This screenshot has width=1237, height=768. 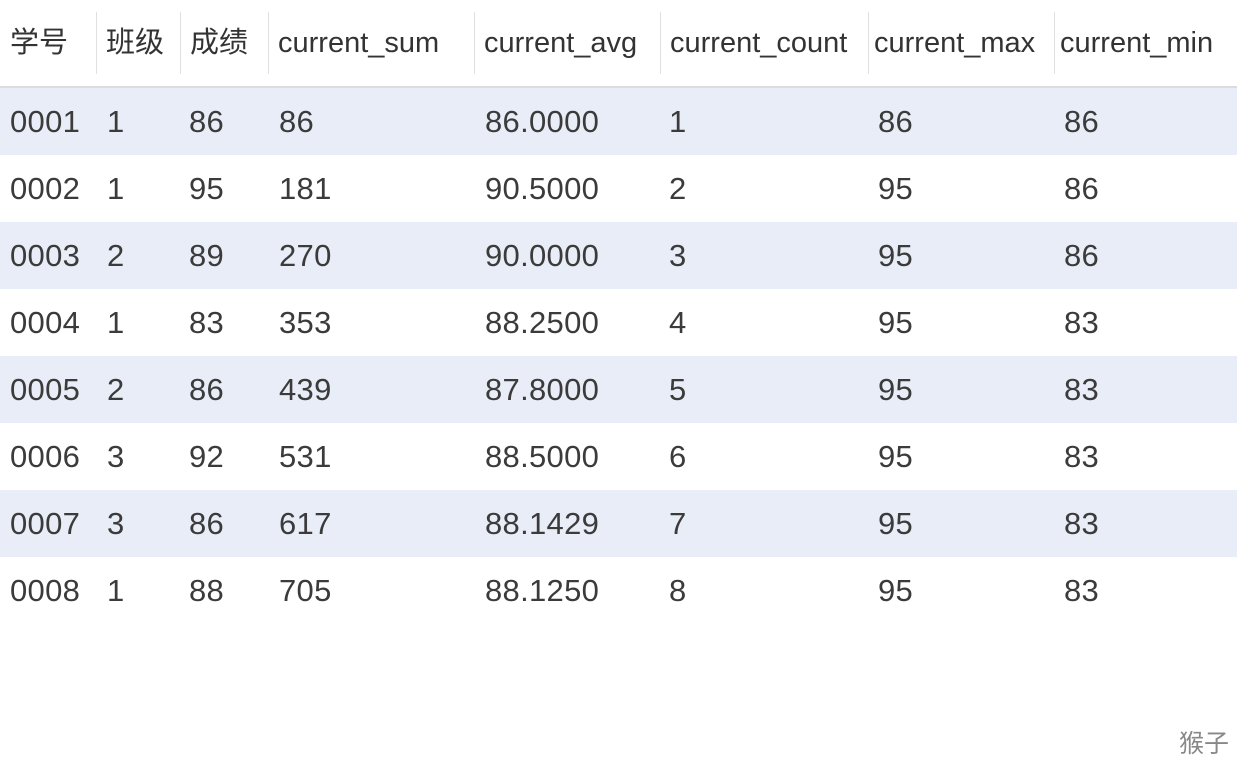 I want to click on cell-current-avg: 90.0000, so click(x=542, y=255).